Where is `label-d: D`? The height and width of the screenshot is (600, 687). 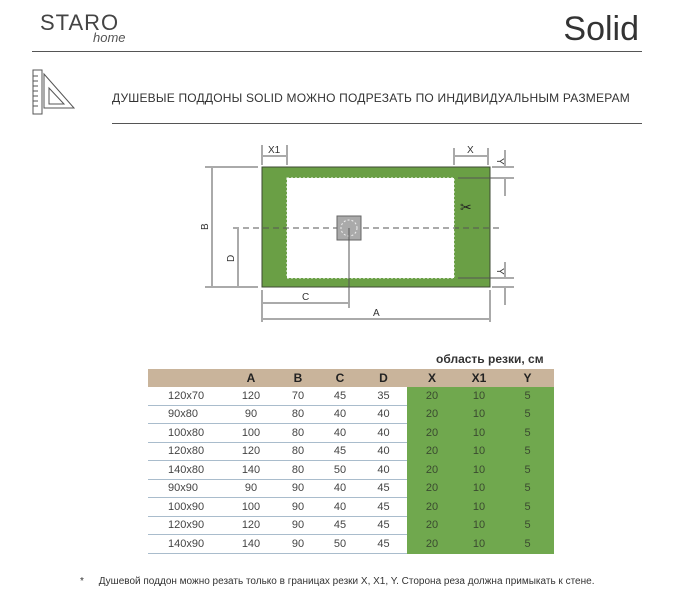 label-d: D is located at coordinates (231, 258).